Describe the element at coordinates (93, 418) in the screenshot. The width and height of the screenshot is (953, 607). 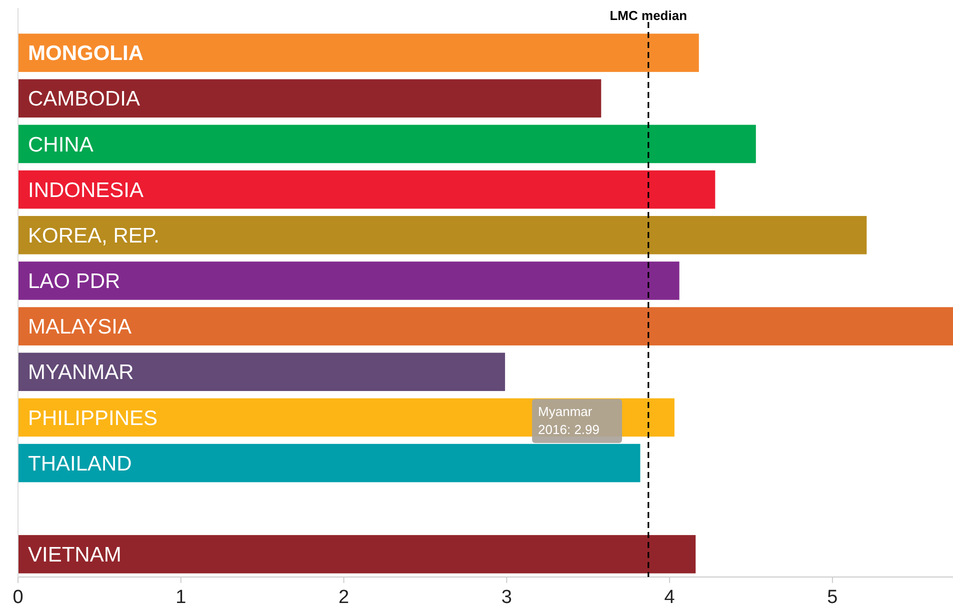
I see `y-tick-label: PHILIPPINES` at that location.